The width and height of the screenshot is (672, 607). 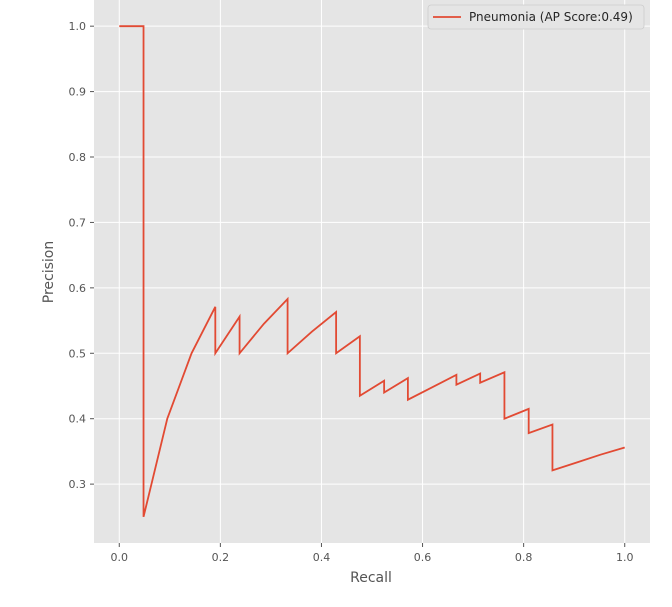 What do you see at coordinates (625, 557) in the screenshot?
I see `x-tick-label: 1.0` at bounding box center [625, 557].